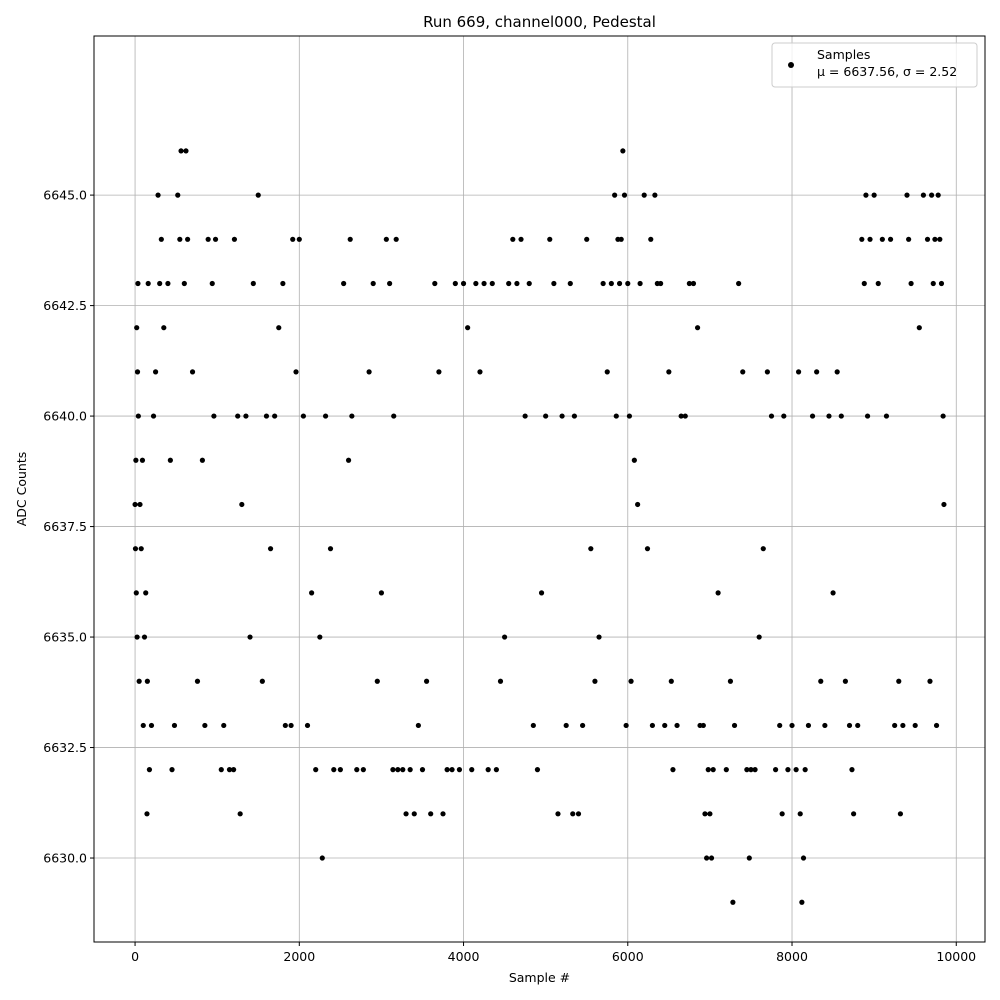 This screenshot has height=1000, width=1000. What do you see at coordinates (539, 977) in the screenshot?
I see `x-axis-label: Sample #` at bounding box center [539, 977].